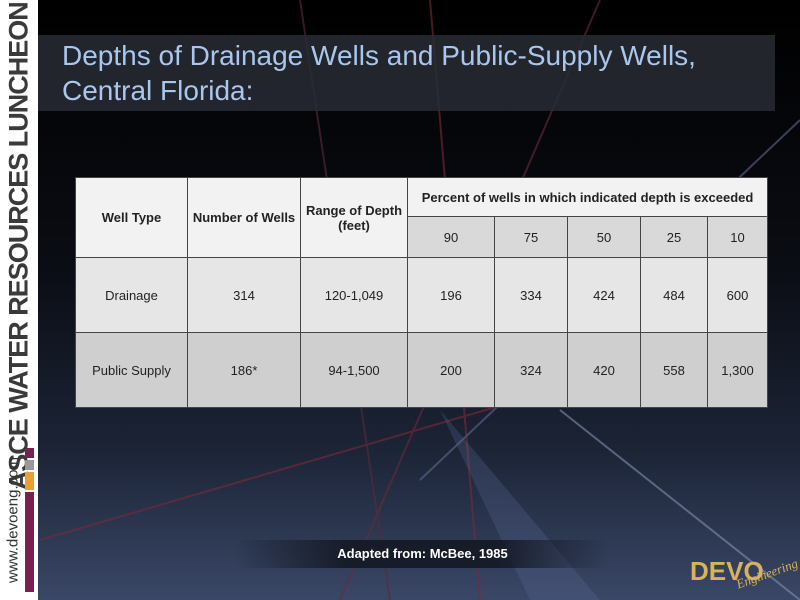  I want to click on percentile-cell: 90, so click(451, 237).